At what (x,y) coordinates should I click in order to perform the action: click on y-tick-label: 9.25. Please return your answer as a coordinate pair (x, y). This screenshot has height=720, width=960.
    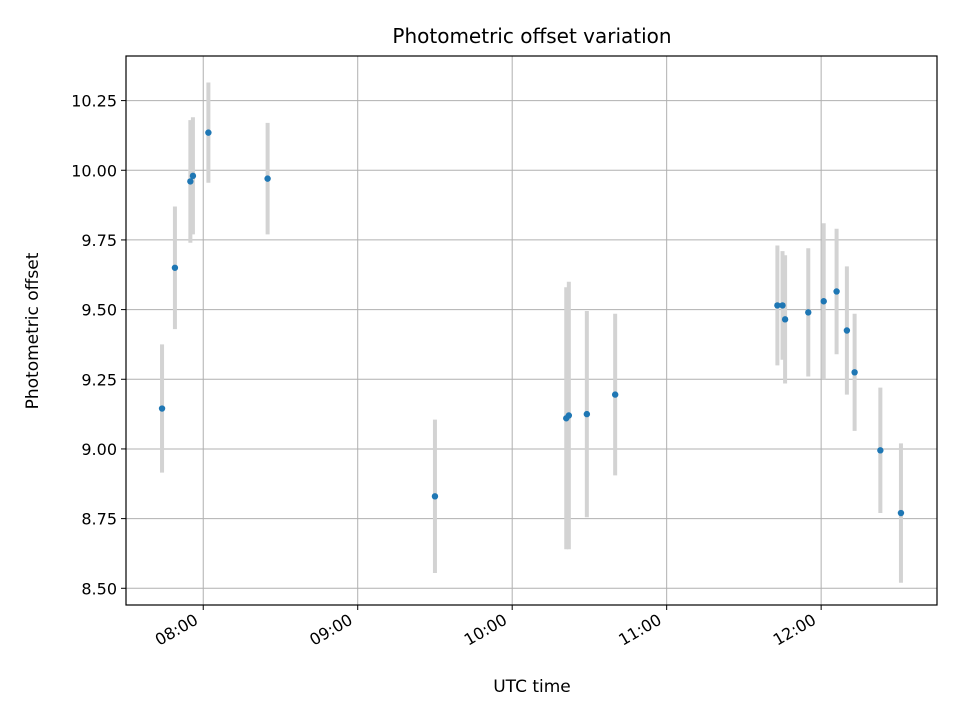
    Looking at the image, I should click on (99, 379).